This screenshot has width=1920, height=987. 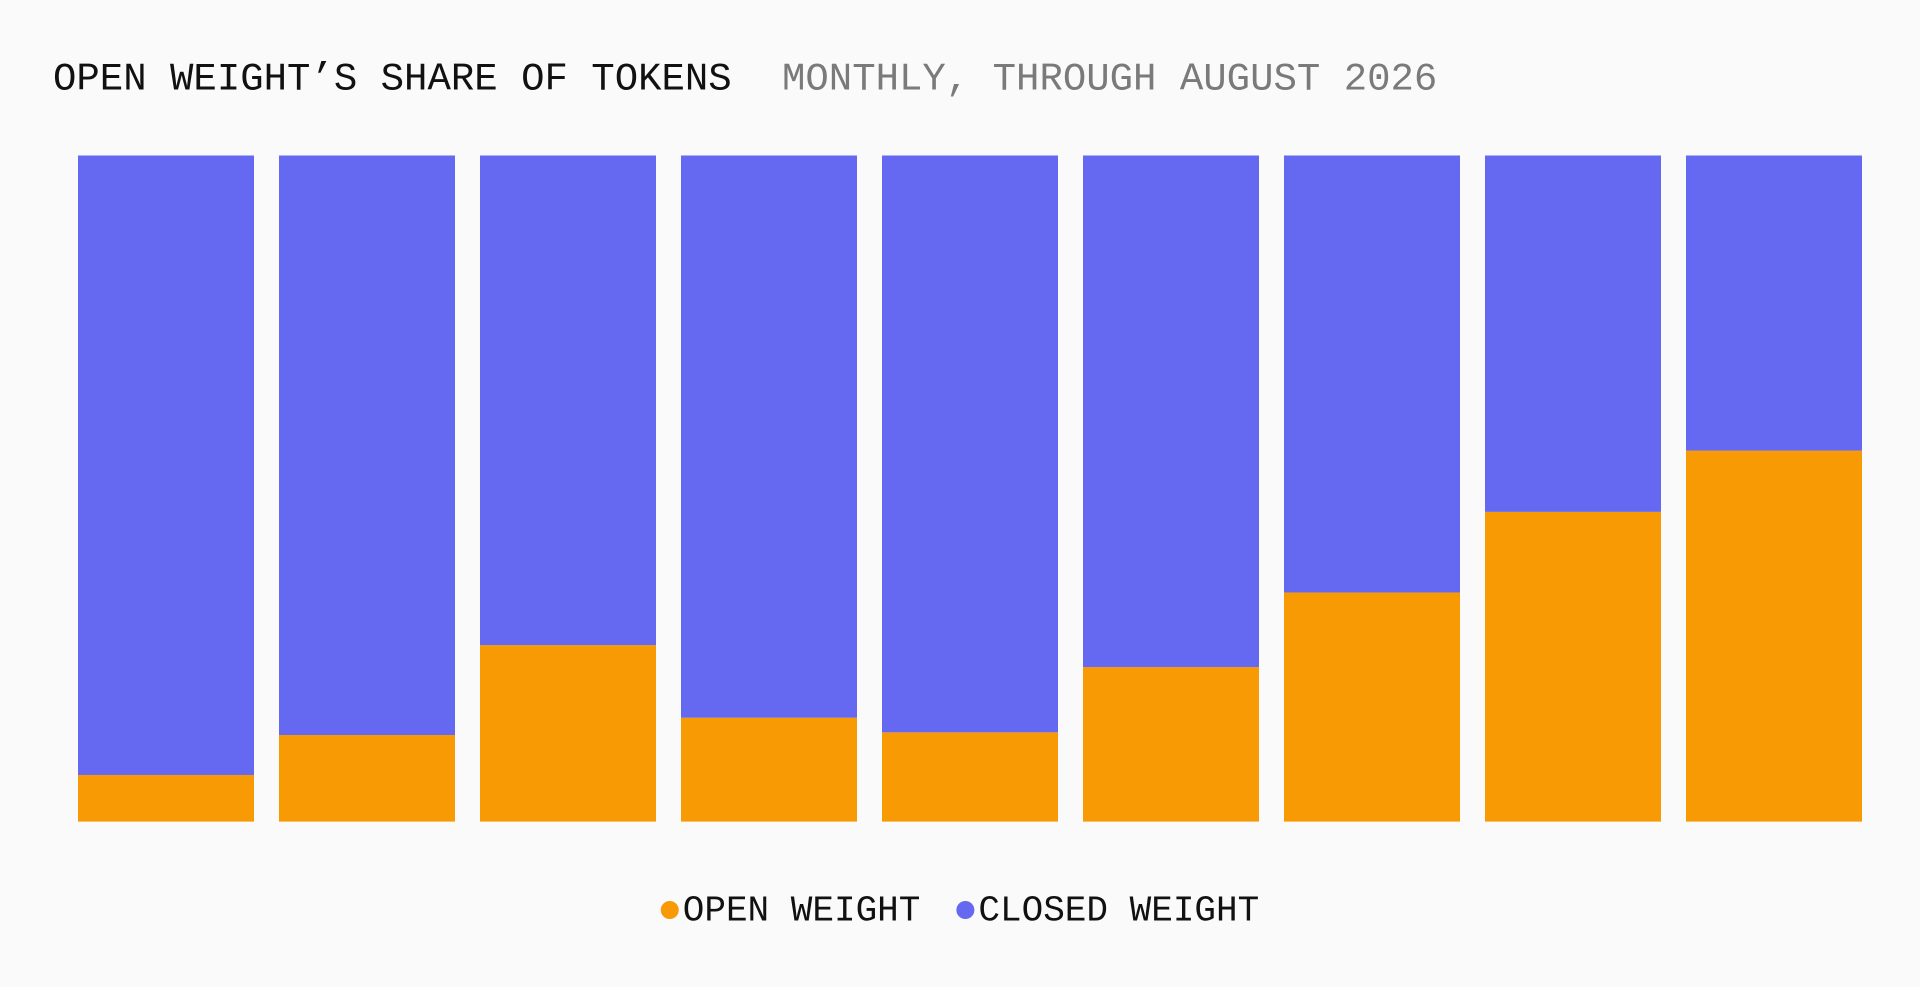 What do you see at coordinates (1118, 911) in the screenshot?
I see `legend-label: CLOSED WEIGHT` at bounding box center [1118, 911].